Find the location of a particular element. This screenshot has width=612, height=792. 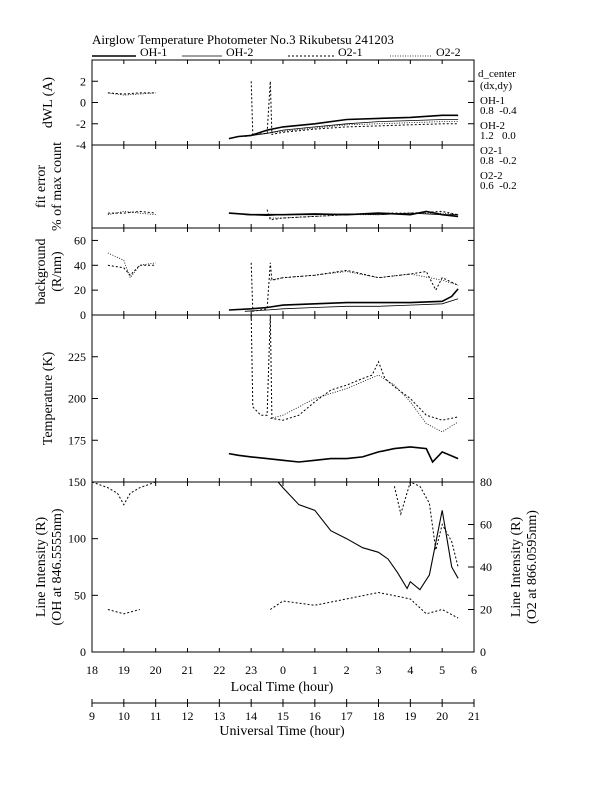

annotation-d-center-sub: (dx,dy) is located at coordinates (496, 86).